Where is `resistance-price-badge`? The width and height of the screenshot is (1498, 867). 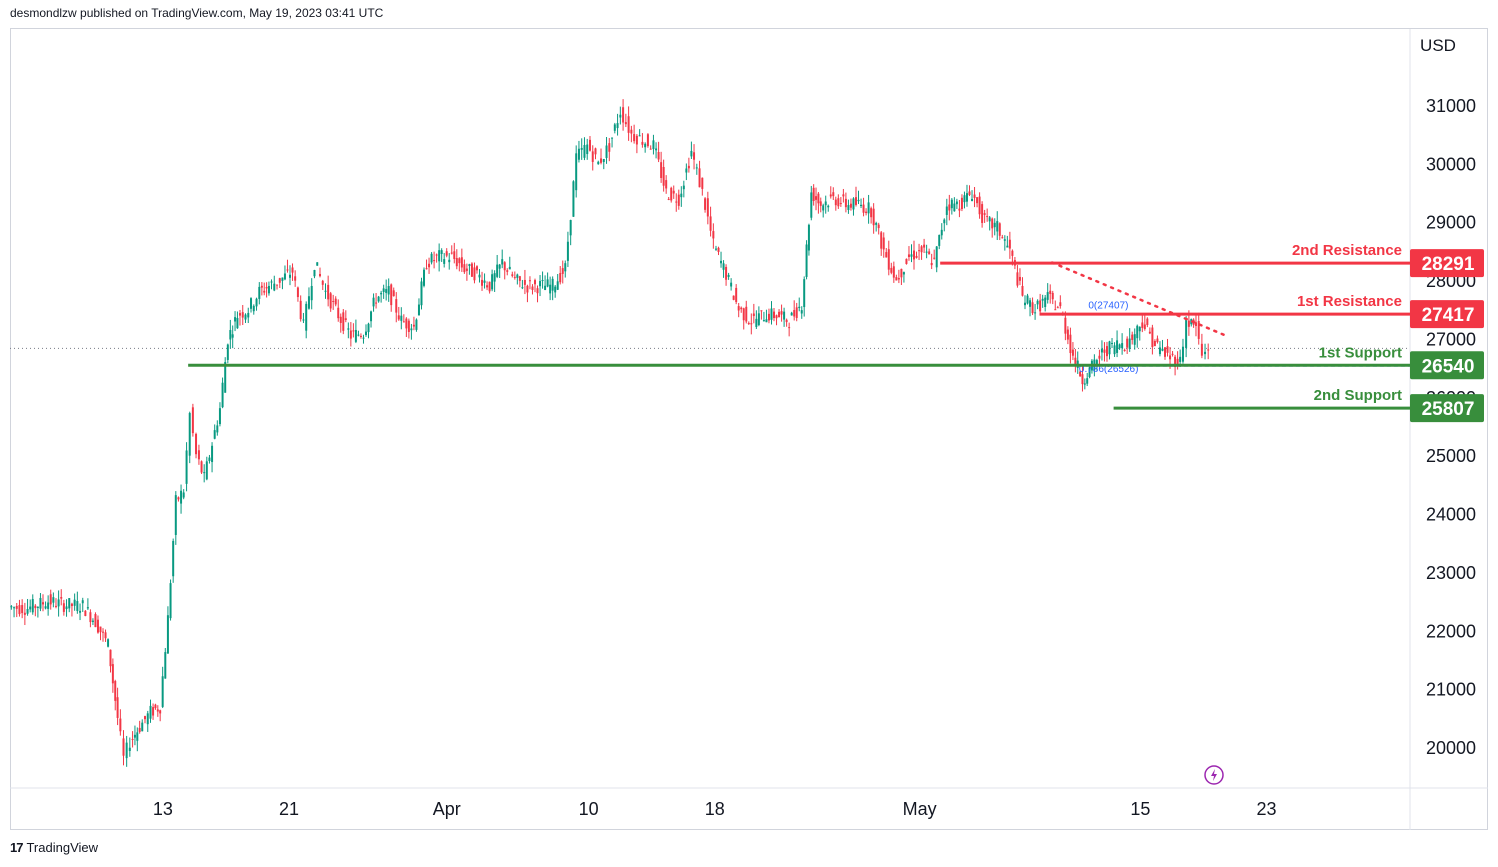
resistance-price-badge is located at coordinates (1447, 314).